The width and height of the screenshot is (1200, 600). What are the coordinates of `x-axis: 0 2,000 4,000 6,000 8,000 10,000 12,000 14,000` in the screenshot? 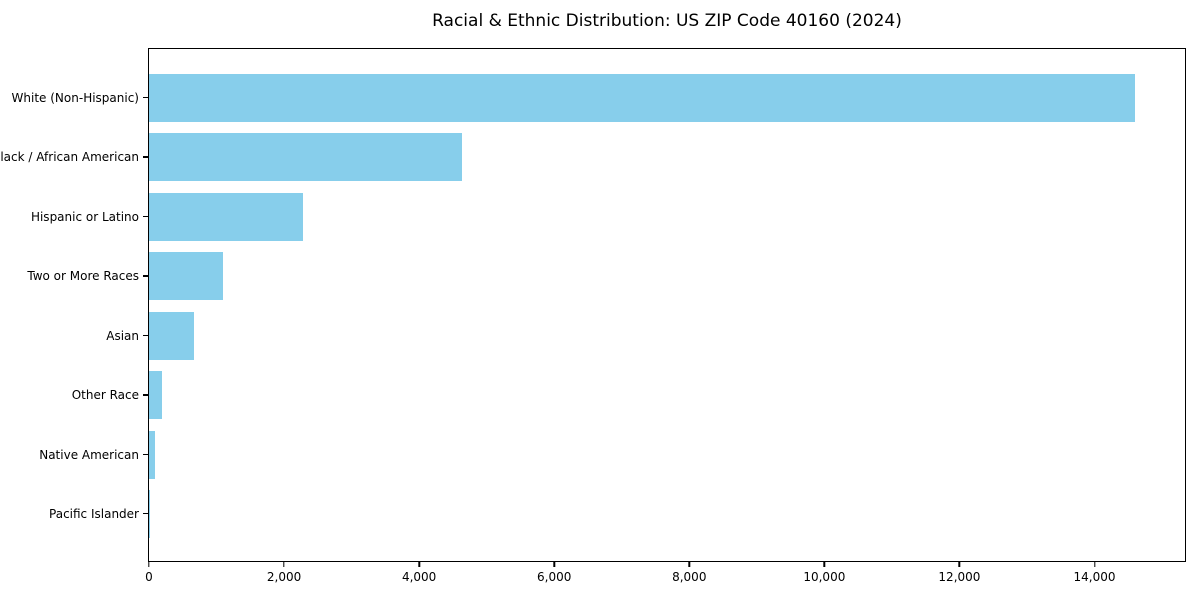 It's located at (665, 578).